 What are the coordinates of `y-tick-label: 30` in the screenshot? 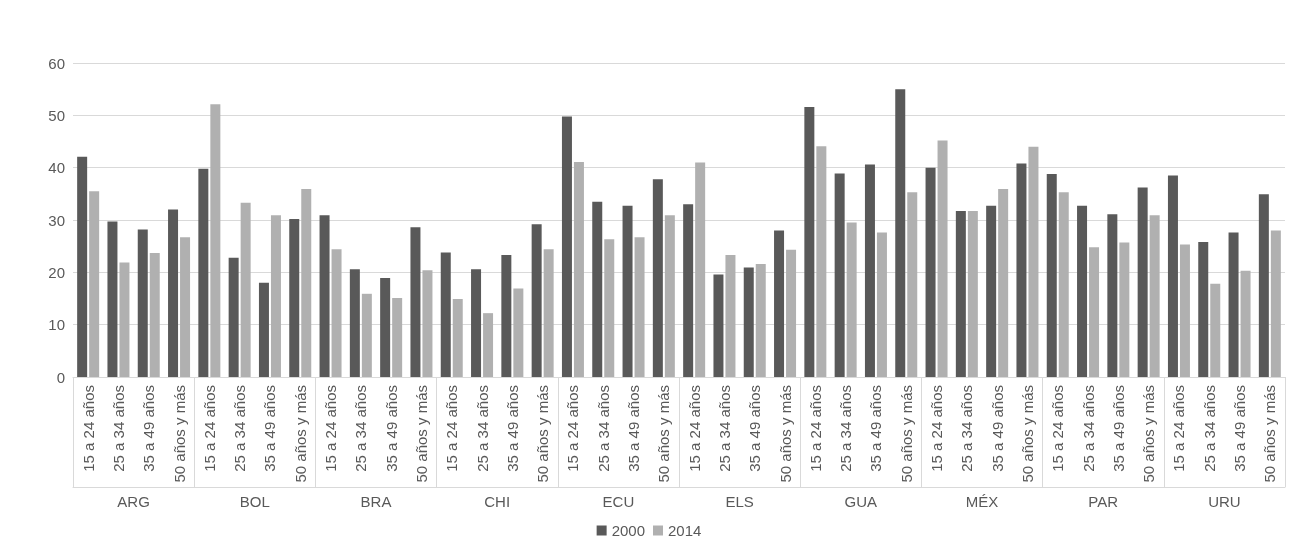 It's located at (56, 220).